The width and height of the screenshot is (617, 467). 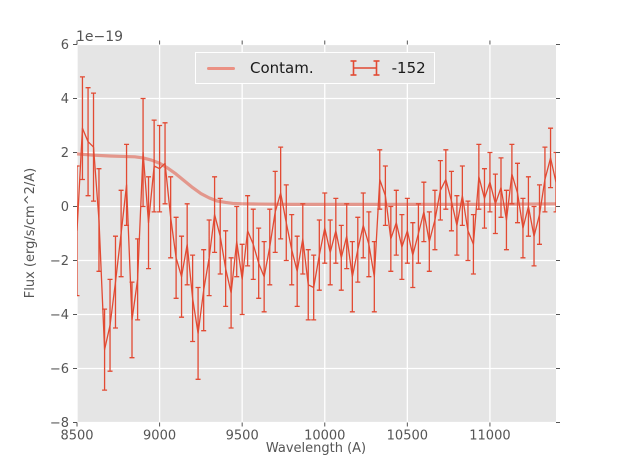 I want to click on contam-line-sample-icon, so click(x=221, y=68).